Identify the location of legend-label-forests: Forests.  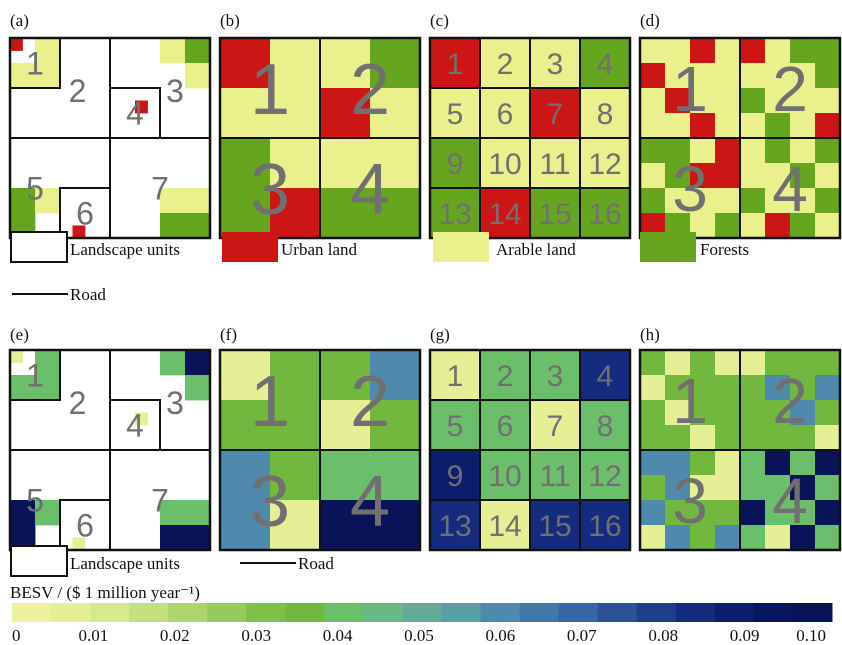
(724, 249).